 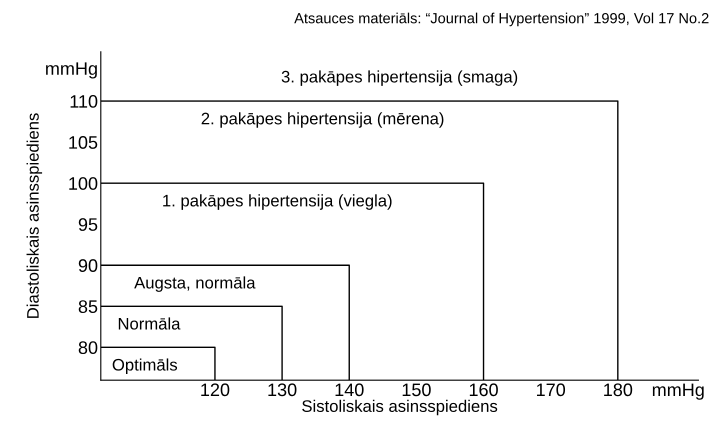 I want to click on x-tick-label: 170, so click(x=551, y=389).